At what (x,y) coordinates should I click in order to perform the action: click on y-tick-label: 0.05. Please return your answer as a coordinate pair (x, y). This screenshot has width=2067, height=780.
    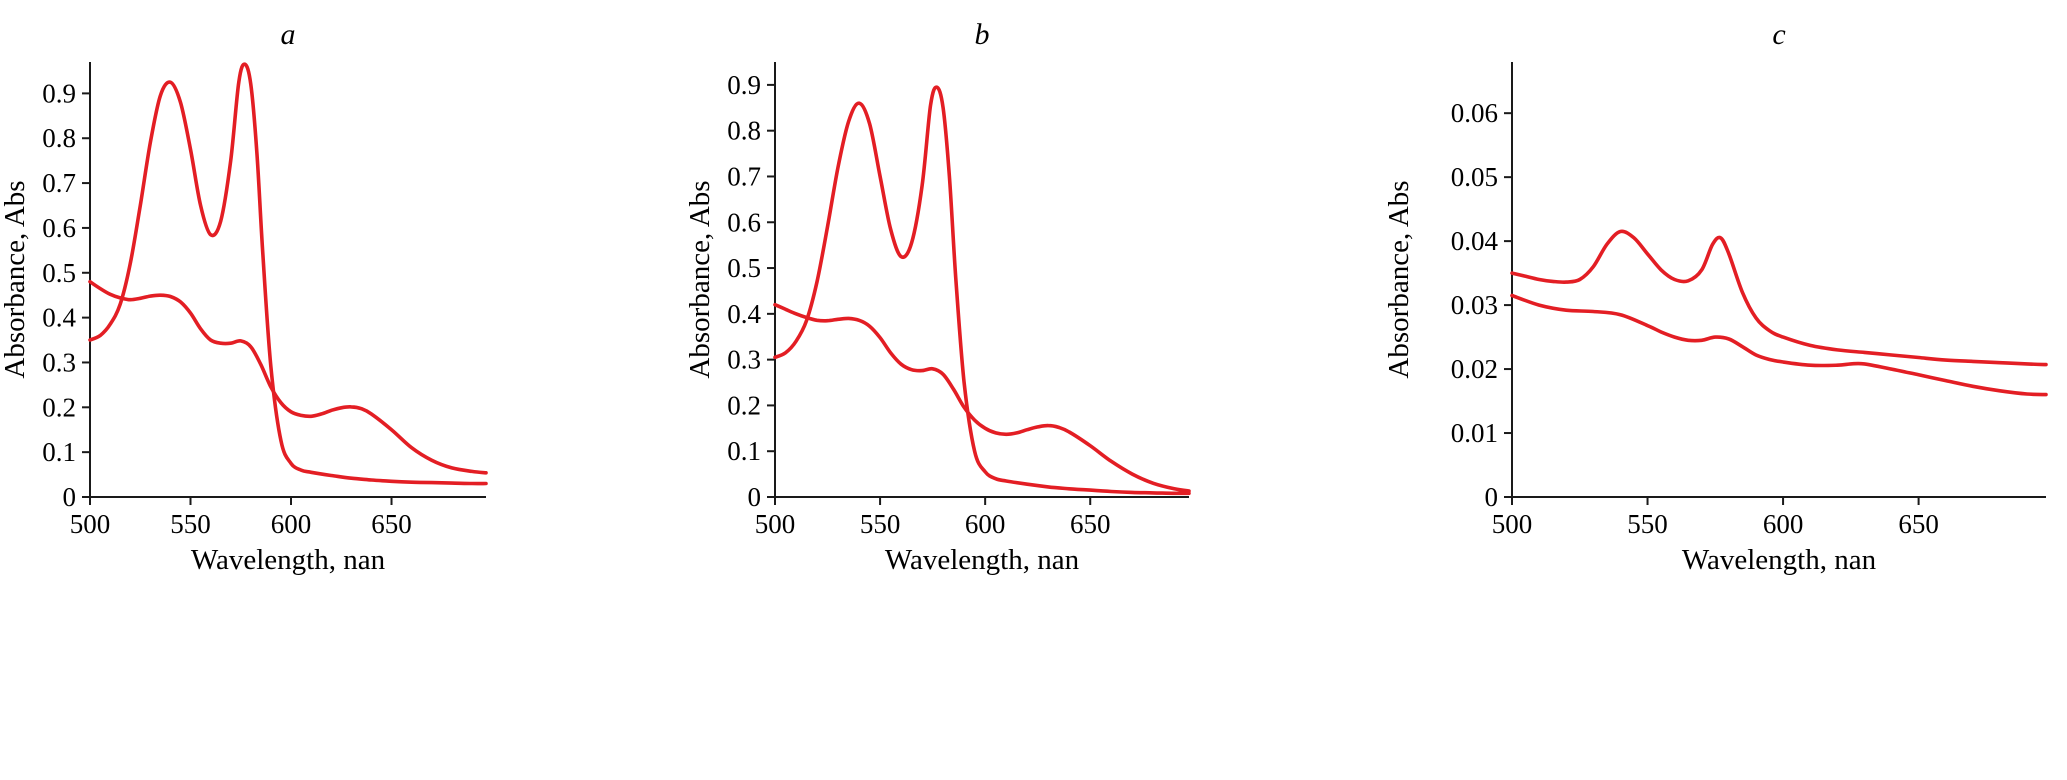
    Looking at the image, I should click on (1474, 177).